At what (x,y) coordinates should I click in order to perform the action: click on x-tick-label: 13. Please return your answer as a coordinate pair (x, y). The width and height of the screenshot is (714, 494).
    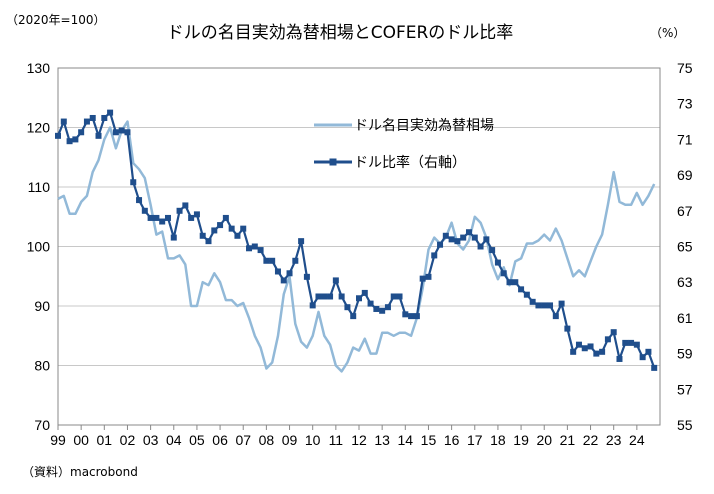
    Looking at the image, I should click on (382, 440).